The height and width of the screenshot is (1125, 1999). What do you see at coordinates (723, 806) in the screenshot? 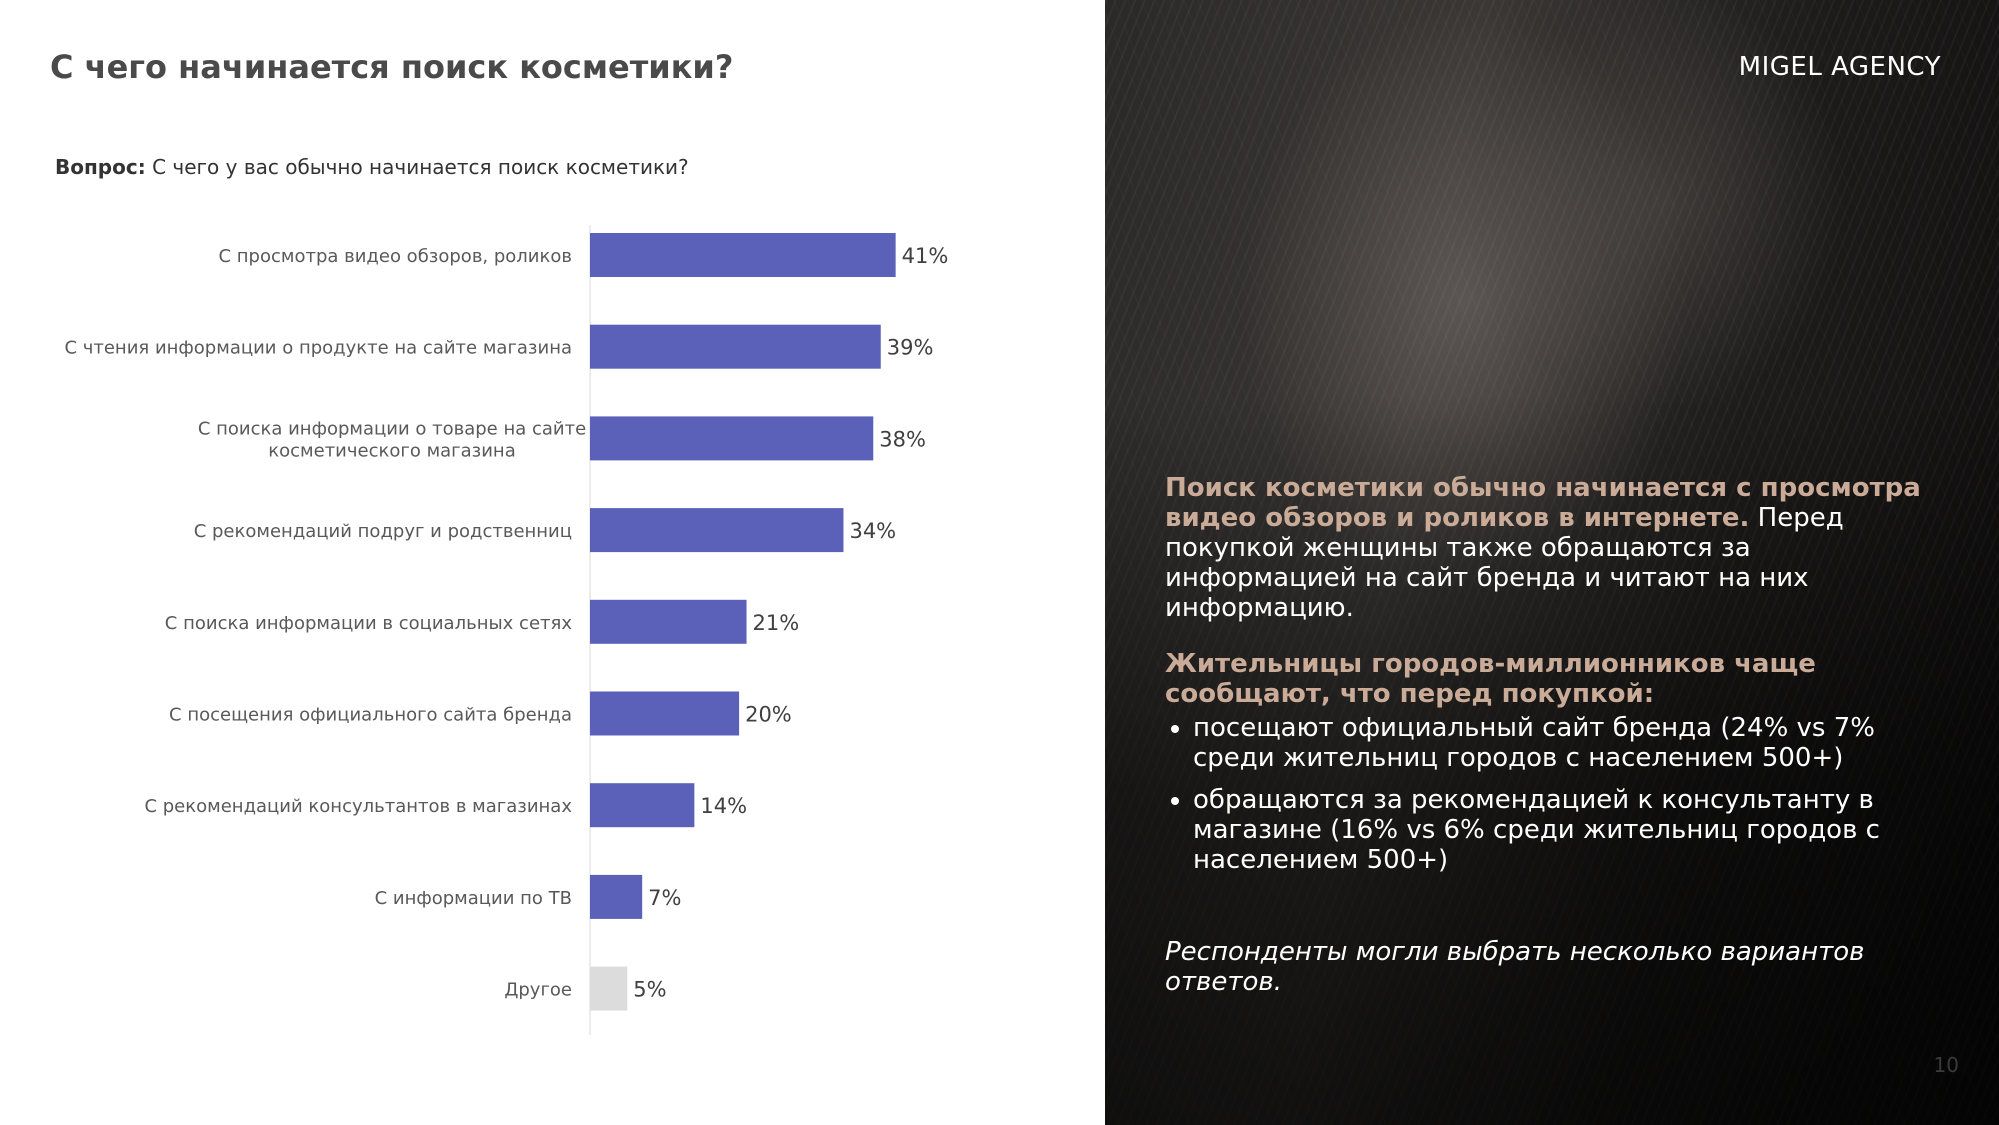
I see `data-label: 14%` at bounding box center [723, 806].